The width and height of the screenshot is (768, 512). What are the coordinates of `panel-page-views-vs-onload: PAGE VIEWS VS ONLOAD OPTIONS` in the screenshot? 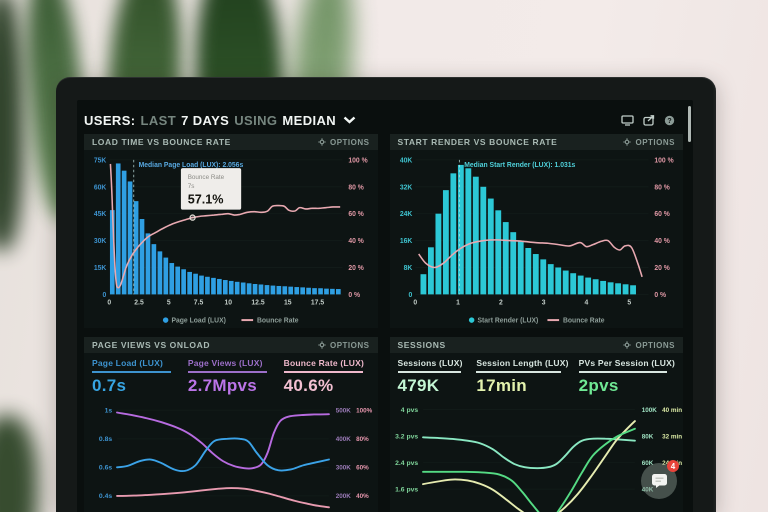 It's located at (231, 424).